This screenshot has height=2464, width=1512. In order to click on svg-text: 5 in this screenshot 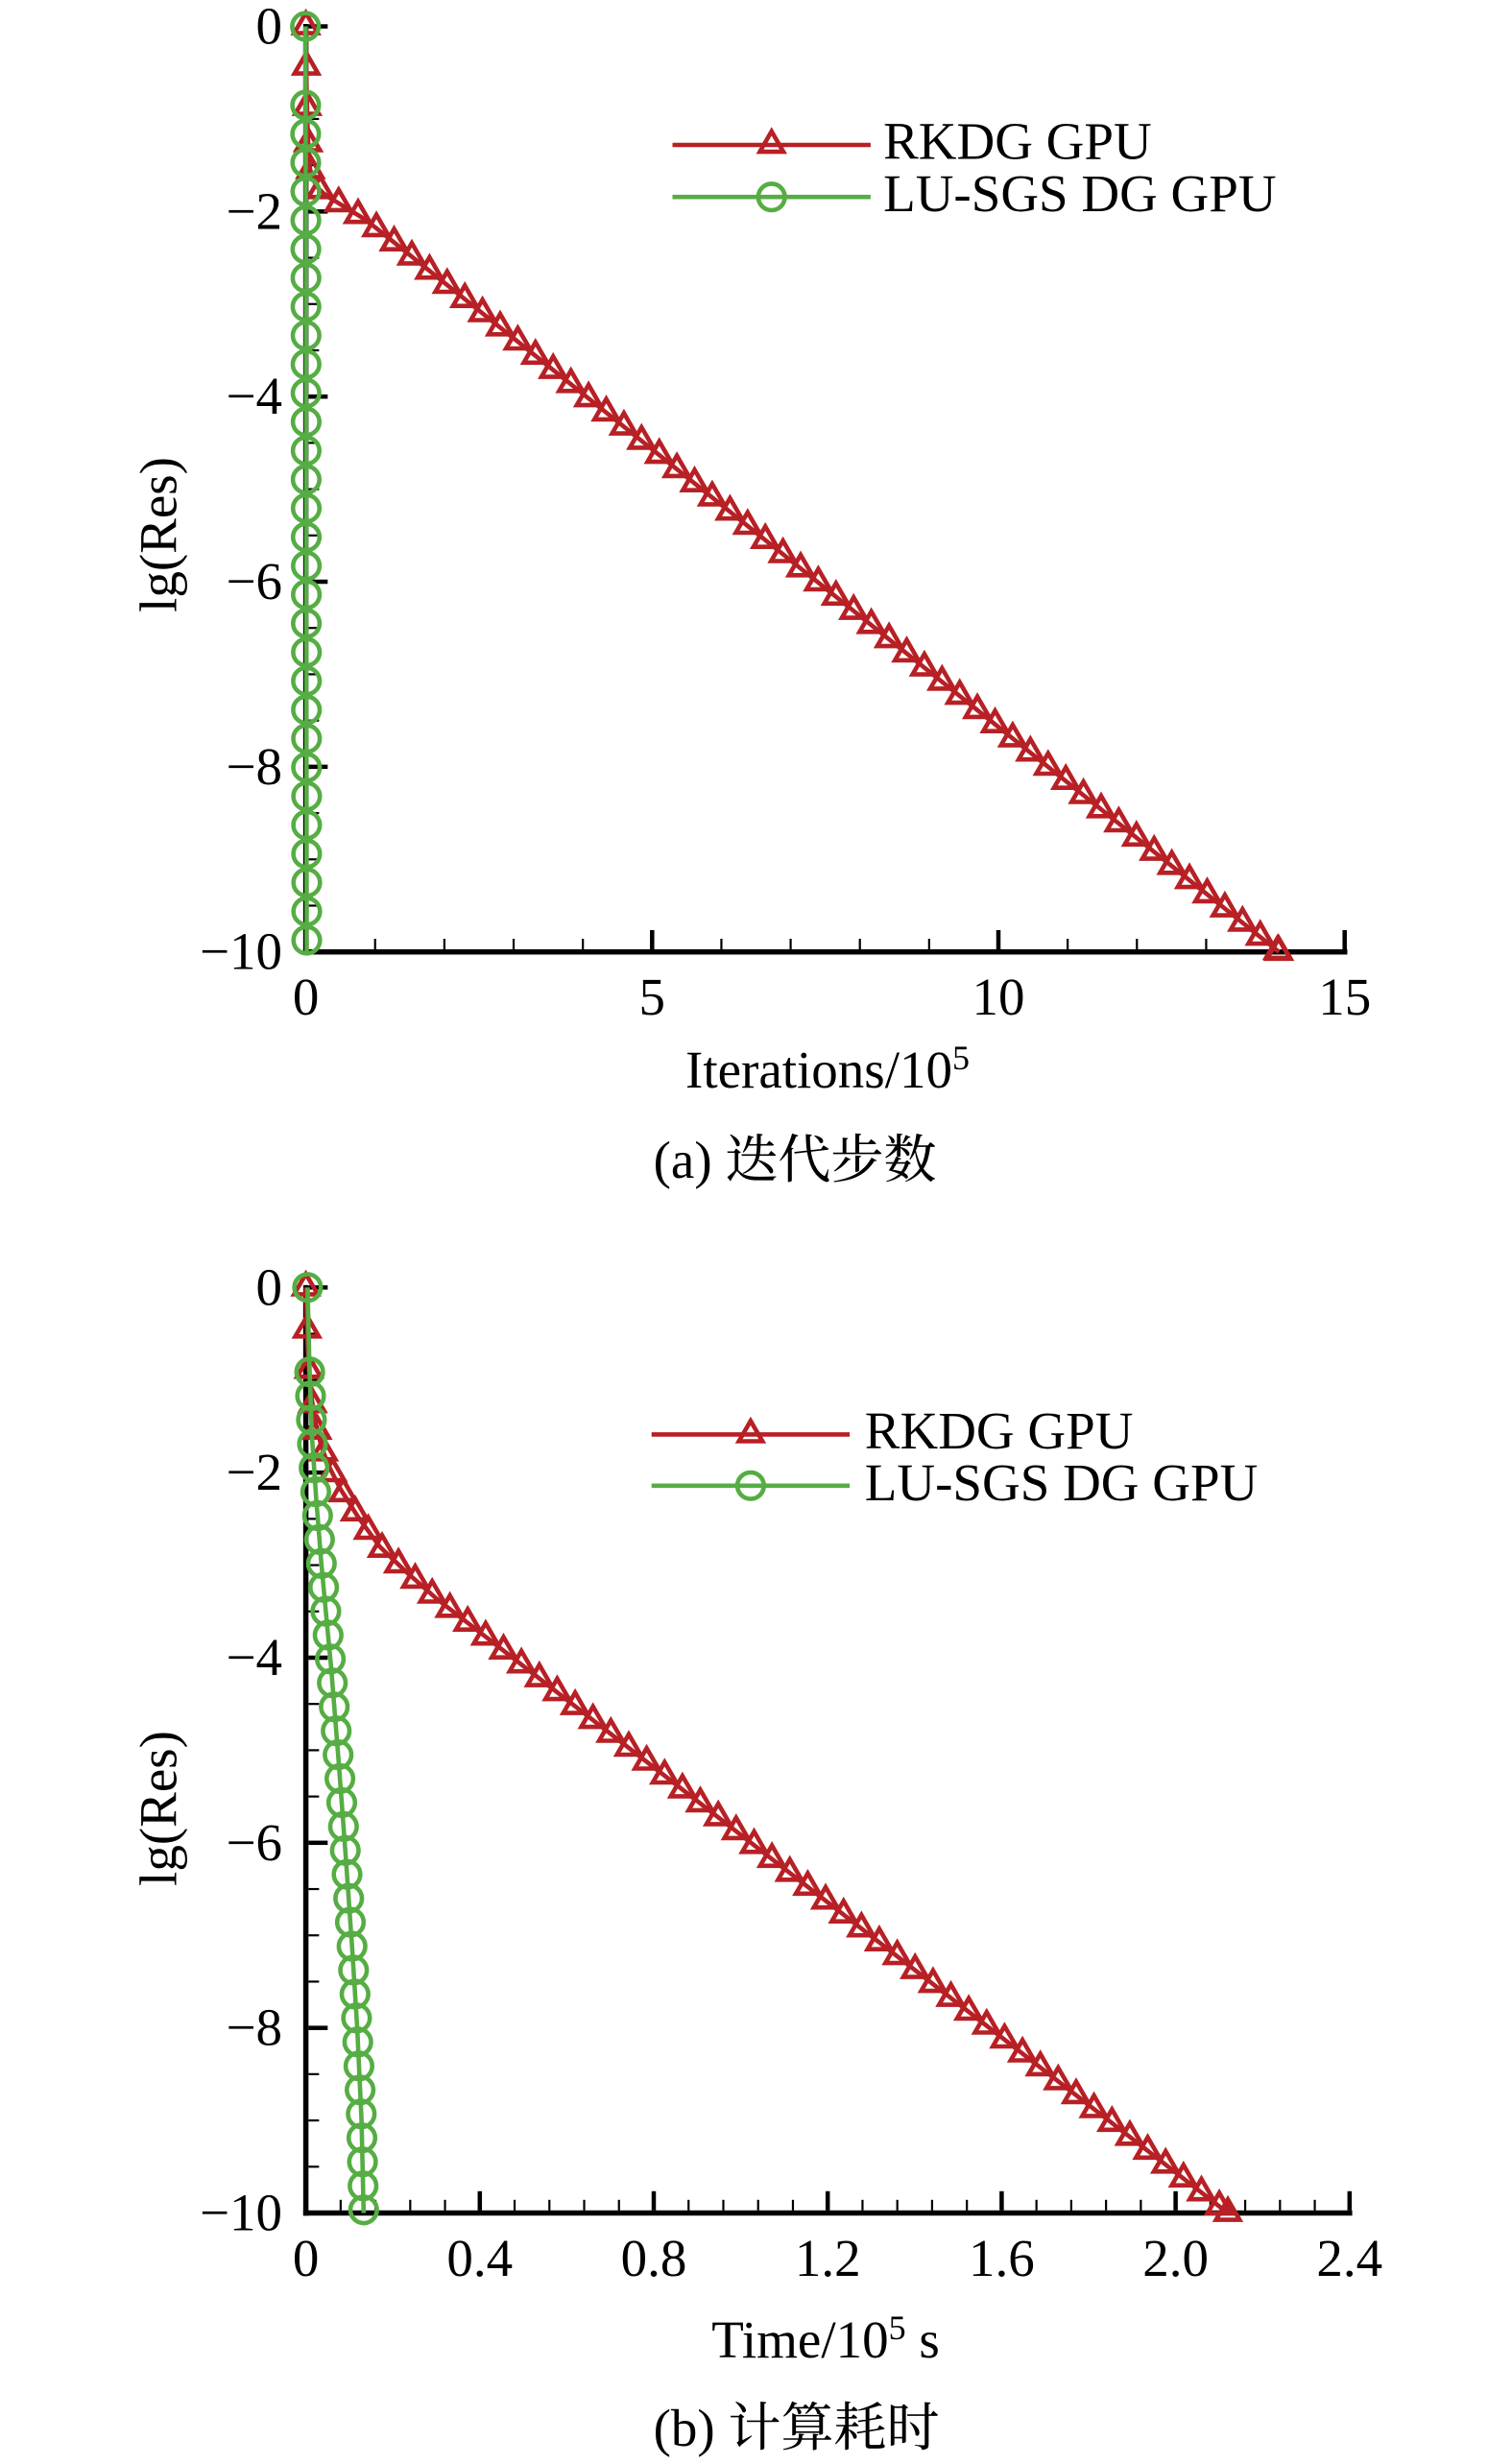, I will do `click(652, 997)`.